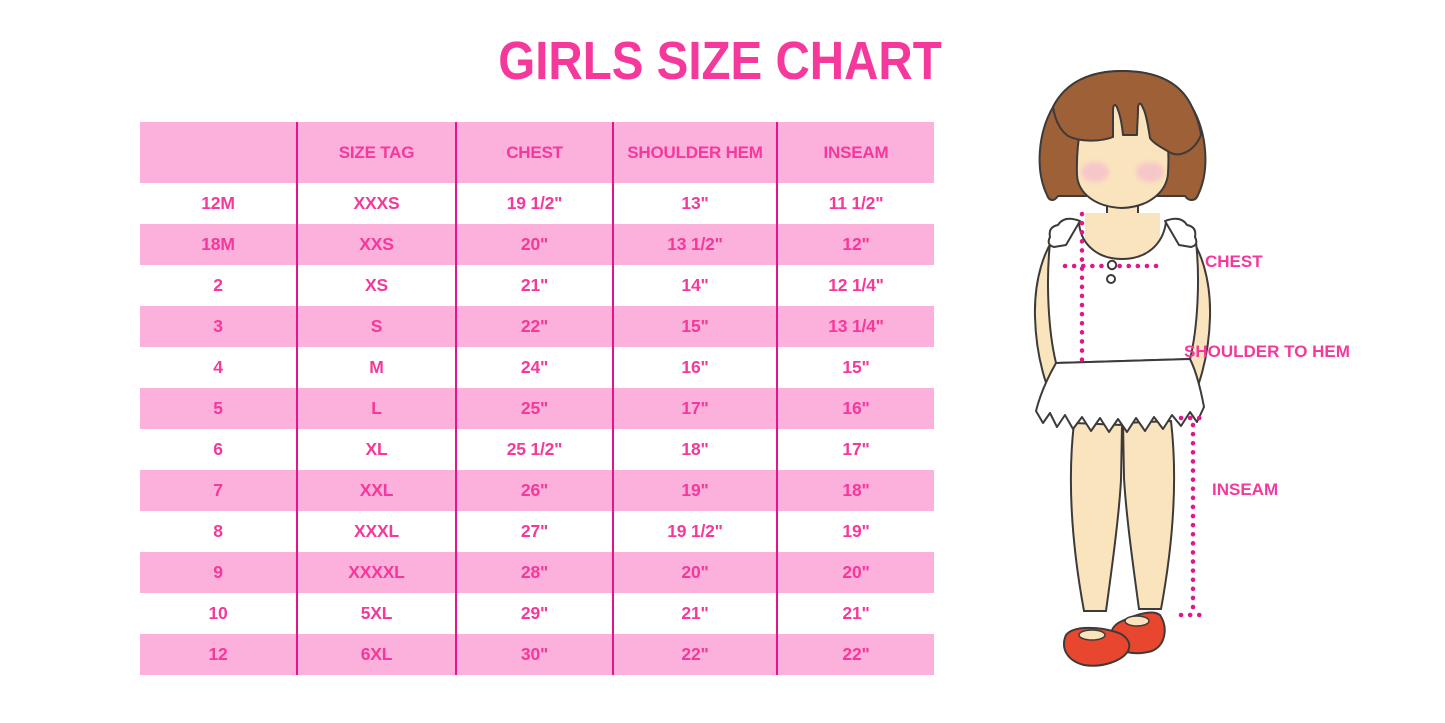 This screenshot has width=1445, height=723. I want to click on table-row: 18M XXS 20" 13 1/2" 12", so click(537, 244).